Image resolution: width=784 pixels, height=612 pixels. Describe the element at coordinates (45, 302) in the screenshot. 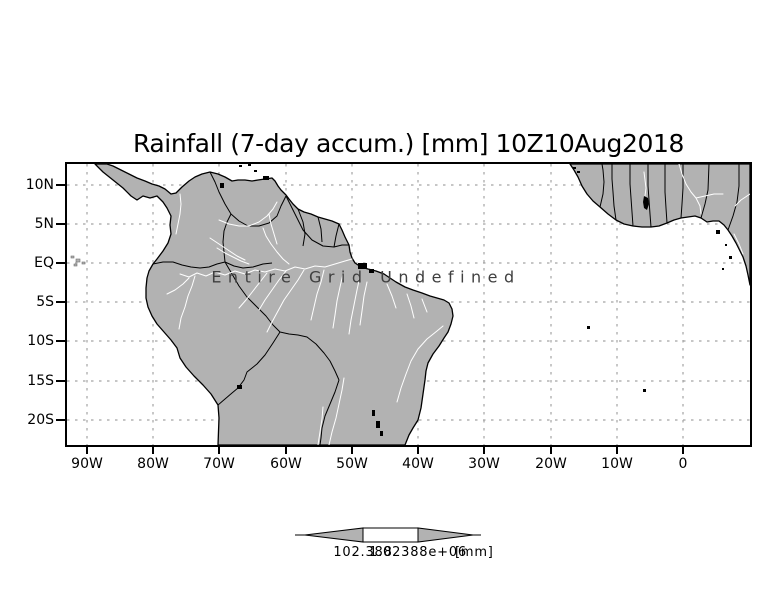

I see `lat-label-5s: 5S` at that location.